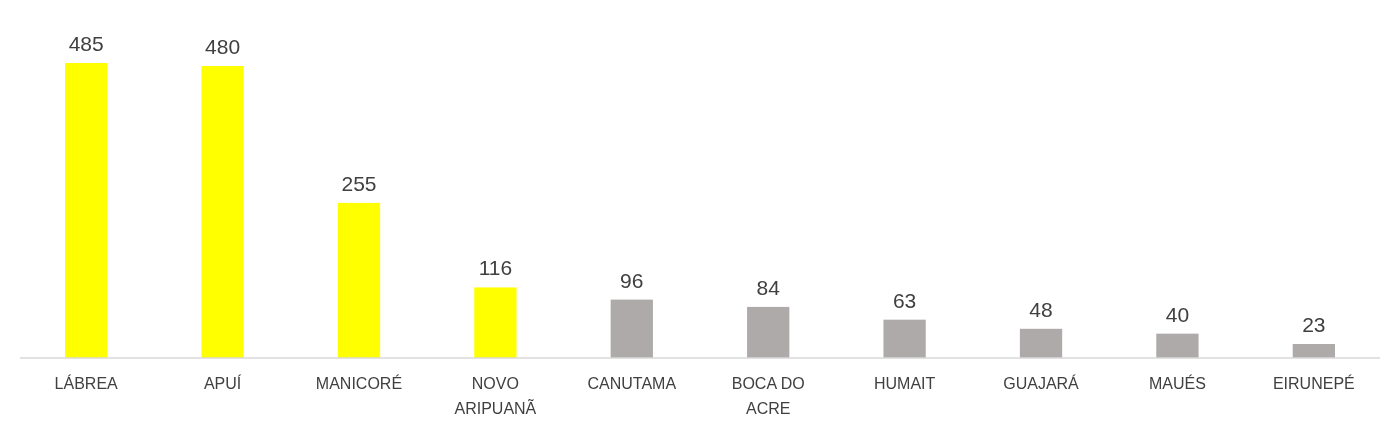 The height and width of the screenshot is (431, 1394). Describe the element at coordinates (222, 383) in the screenshot. I see `x-tick-label: APUÍ` at that location.